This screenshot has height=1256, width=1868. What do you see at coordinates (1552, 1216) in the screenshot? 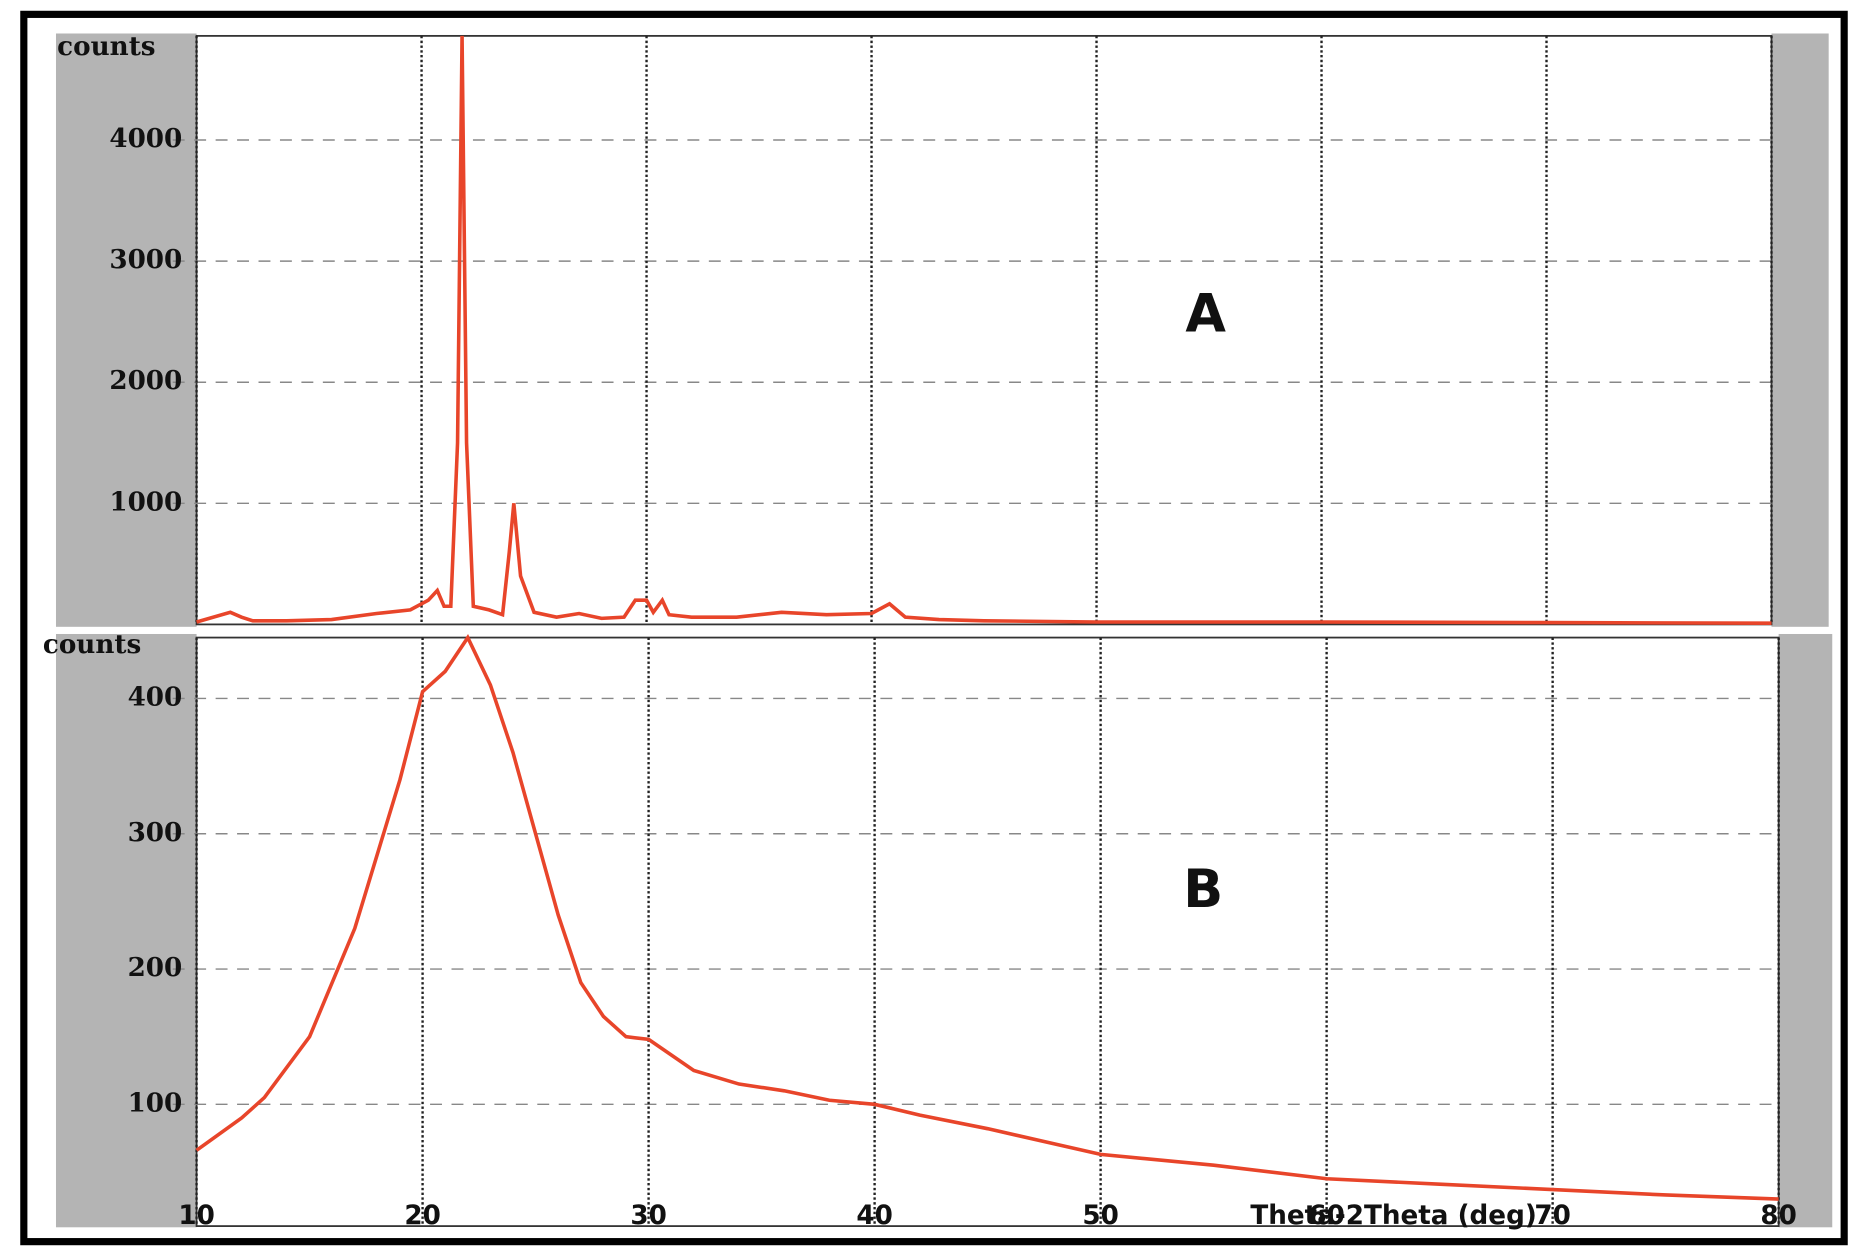
I see `x-tick-label: 70` at bounding box center [1552, 1216].